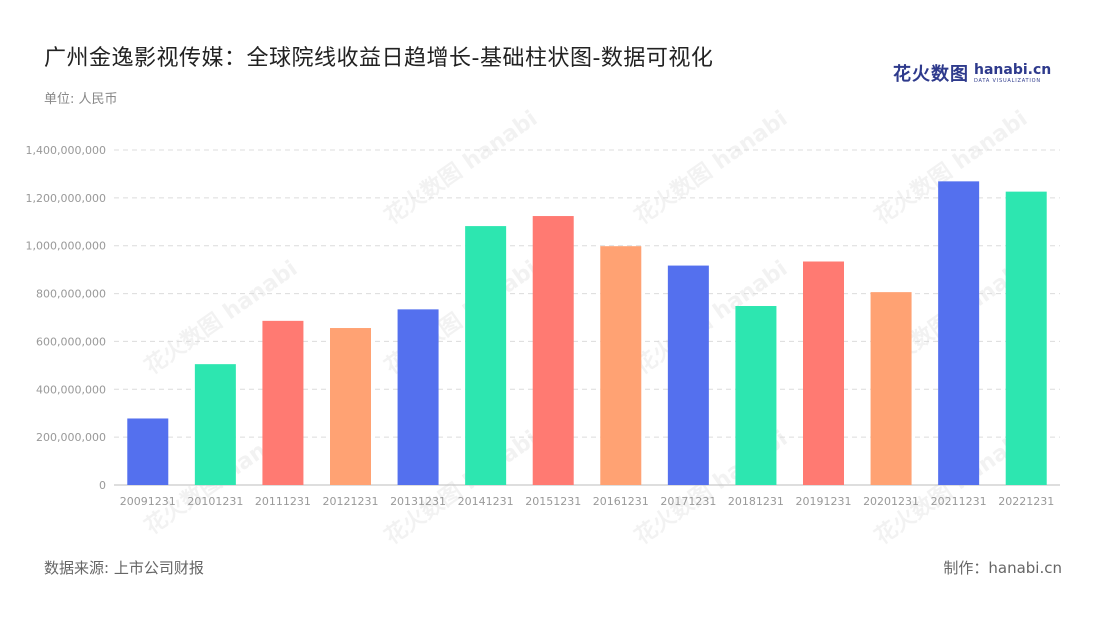  What do you see at coordinates (66, 246) in the screenshot?
I see `y-tick-label: 1,000,000,000` at bounding box center [66, 246].